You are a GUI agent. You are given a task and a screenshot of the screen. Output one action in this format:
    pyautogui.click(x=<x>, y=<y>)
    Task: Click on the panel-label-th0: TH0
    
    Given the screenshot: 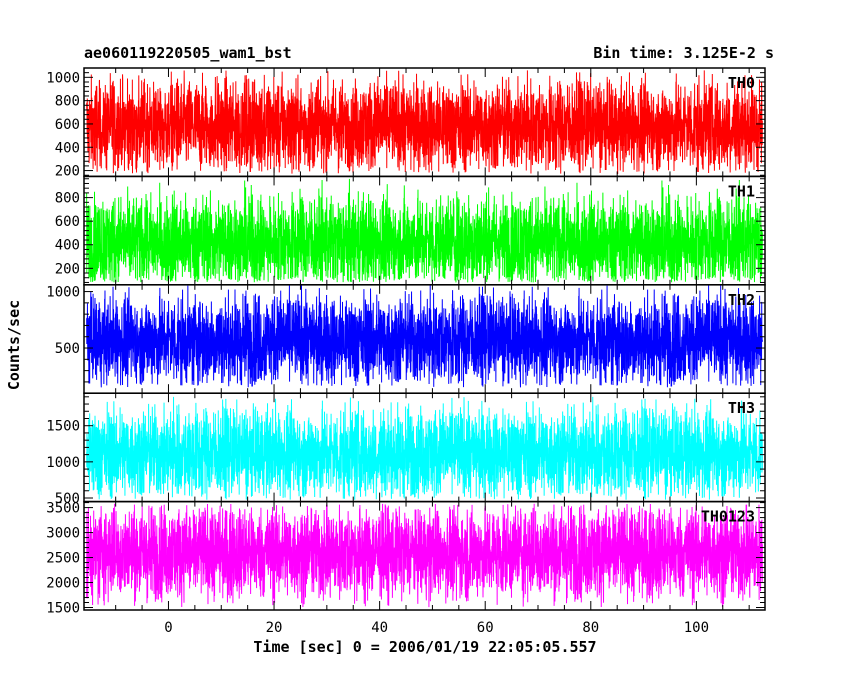 What is the action you would take?
    pyautogui.click(x=741, y=83)
    